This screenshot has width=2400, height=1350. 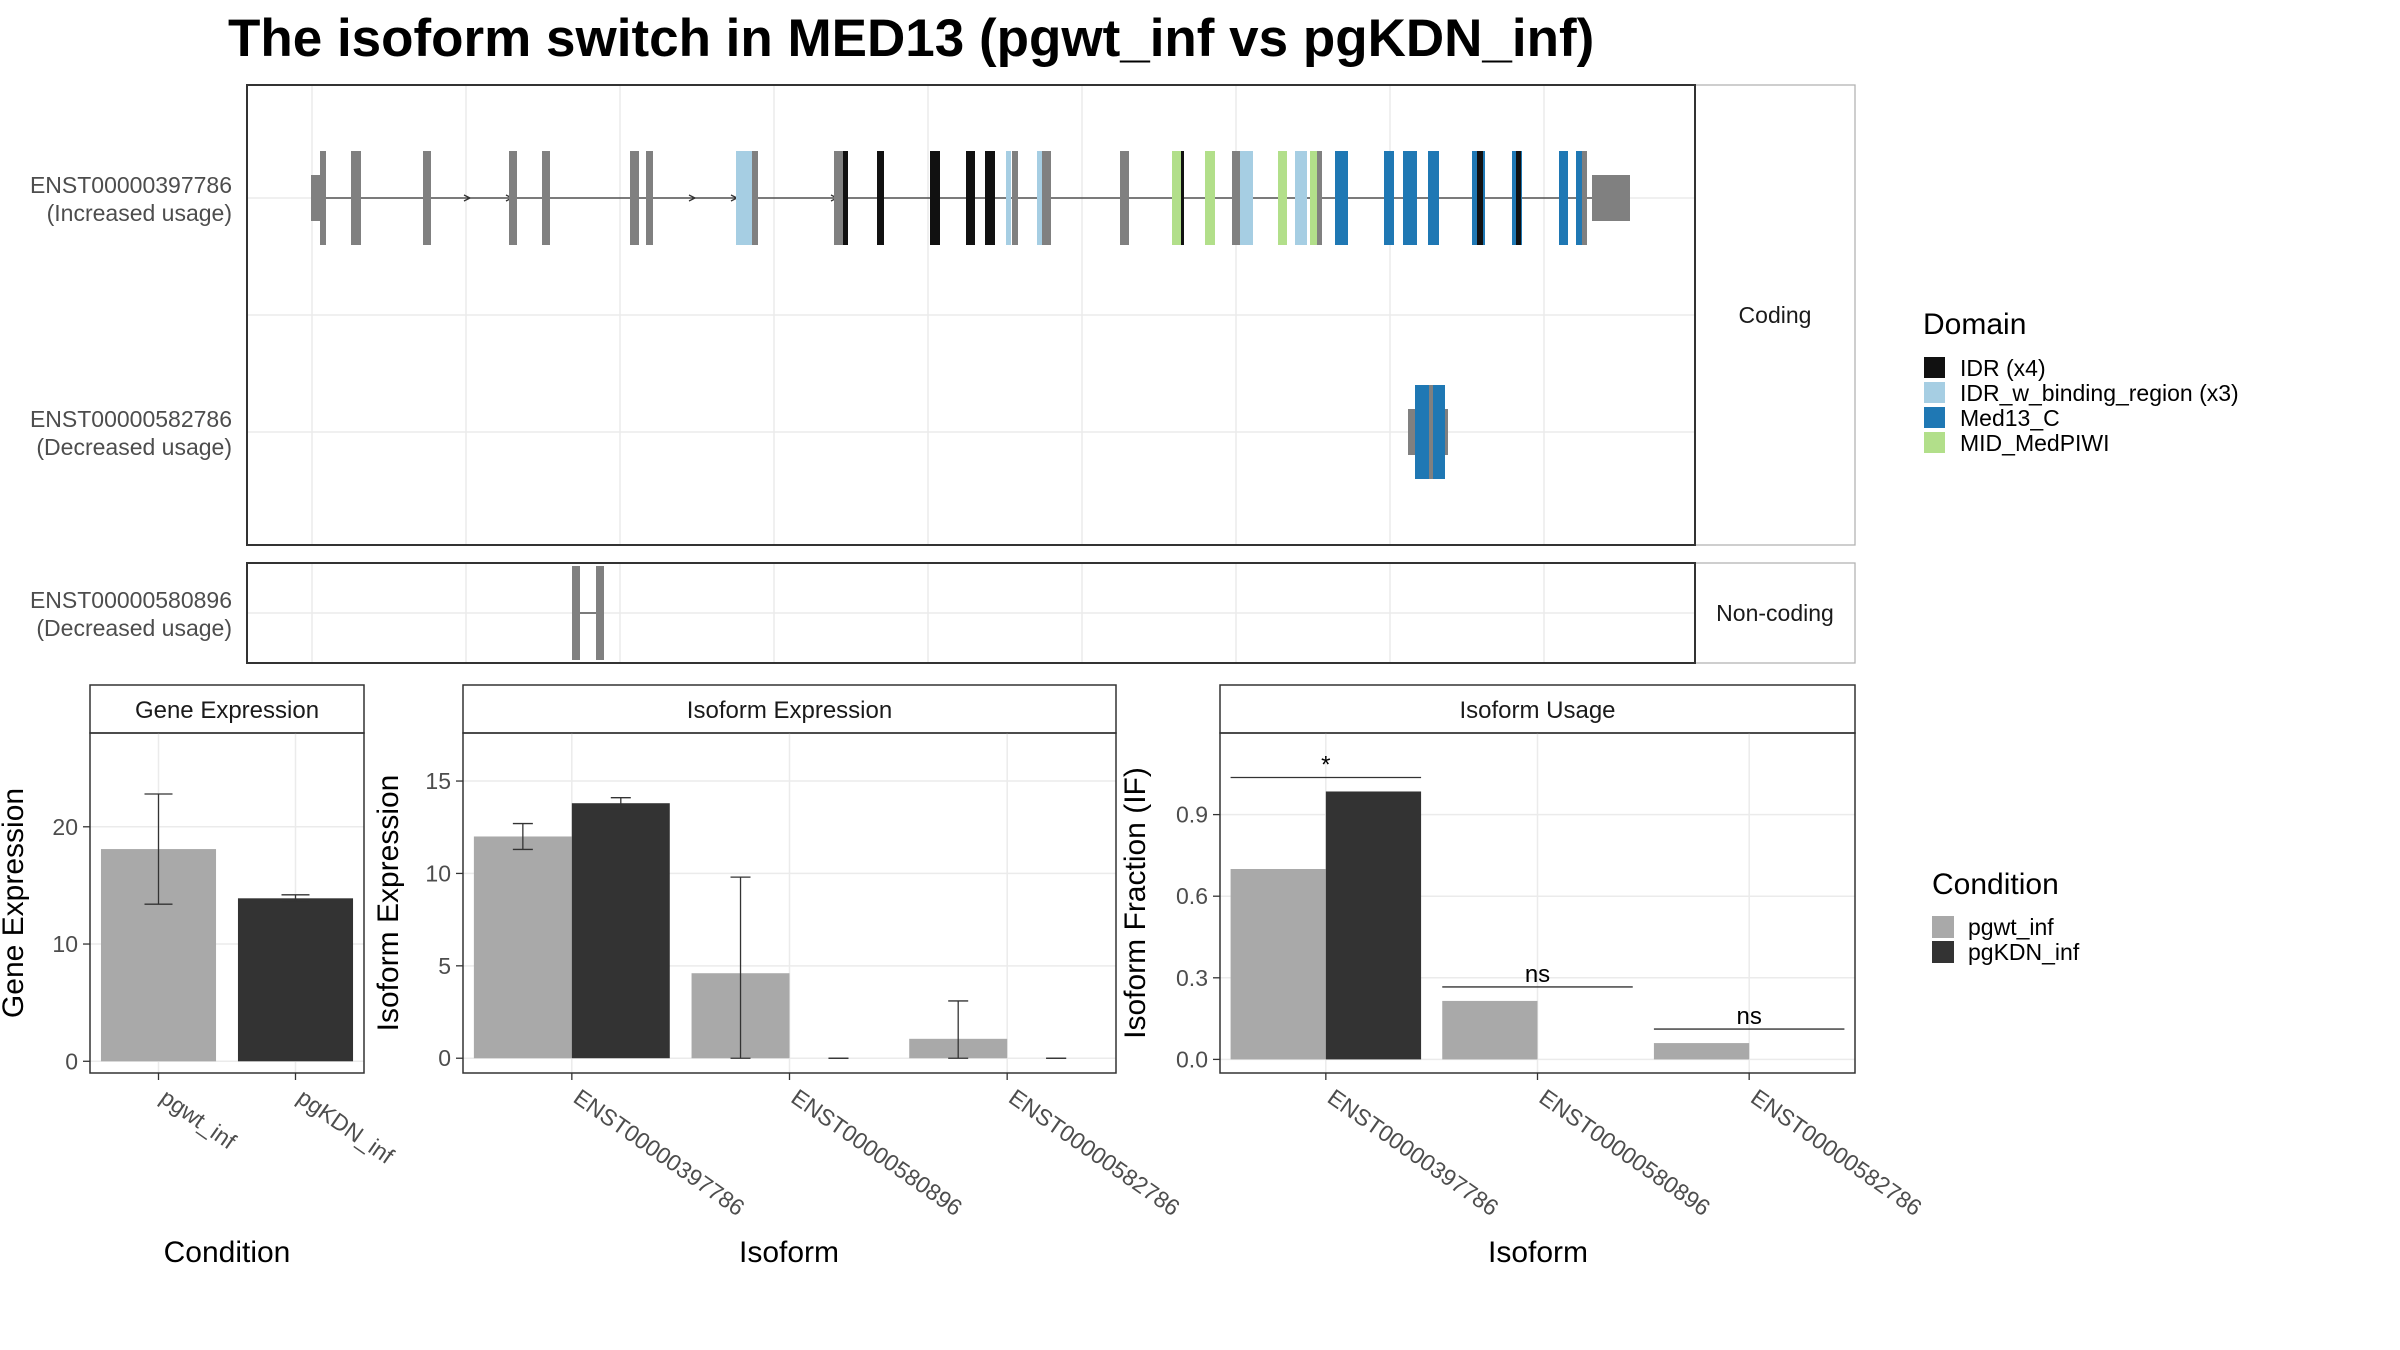 I want to click on domain-legend-label-0: IDR (x4), so click(x=2003, y=368).